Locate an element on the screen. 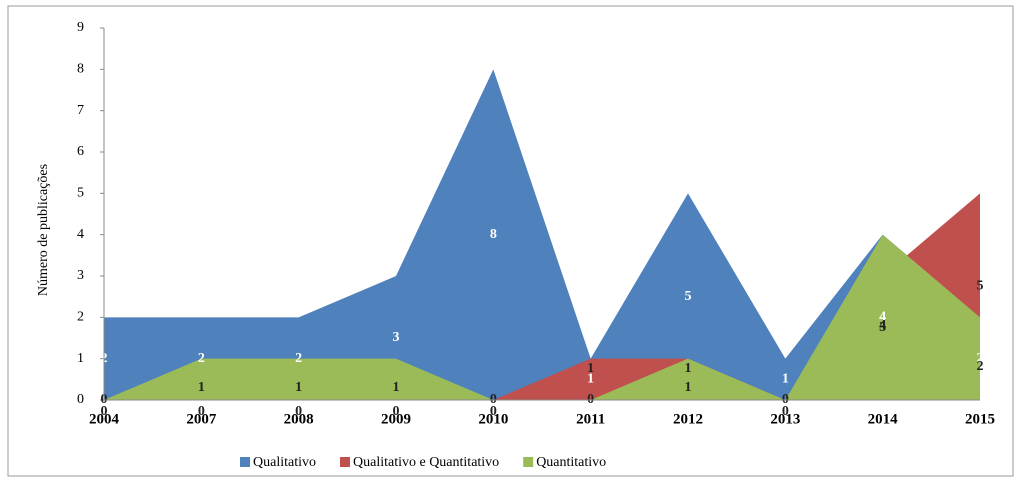 The image size is (1021, 483). y-tick-label: 5 is located at coordinates (80, 193).